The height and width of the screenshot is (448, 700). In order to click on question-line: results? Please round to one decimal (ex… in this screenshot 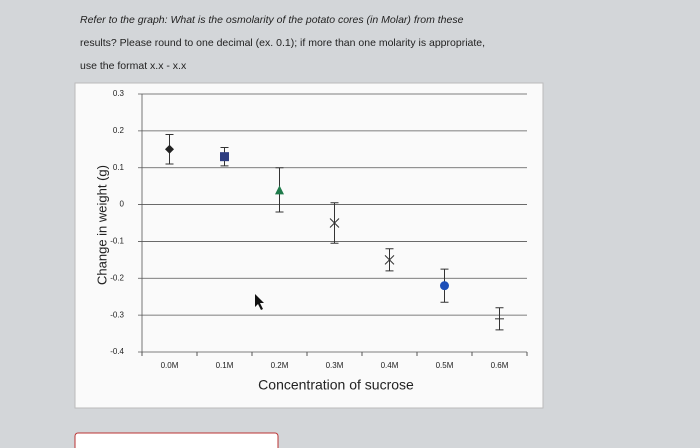, I will do `click(282, 43)`.